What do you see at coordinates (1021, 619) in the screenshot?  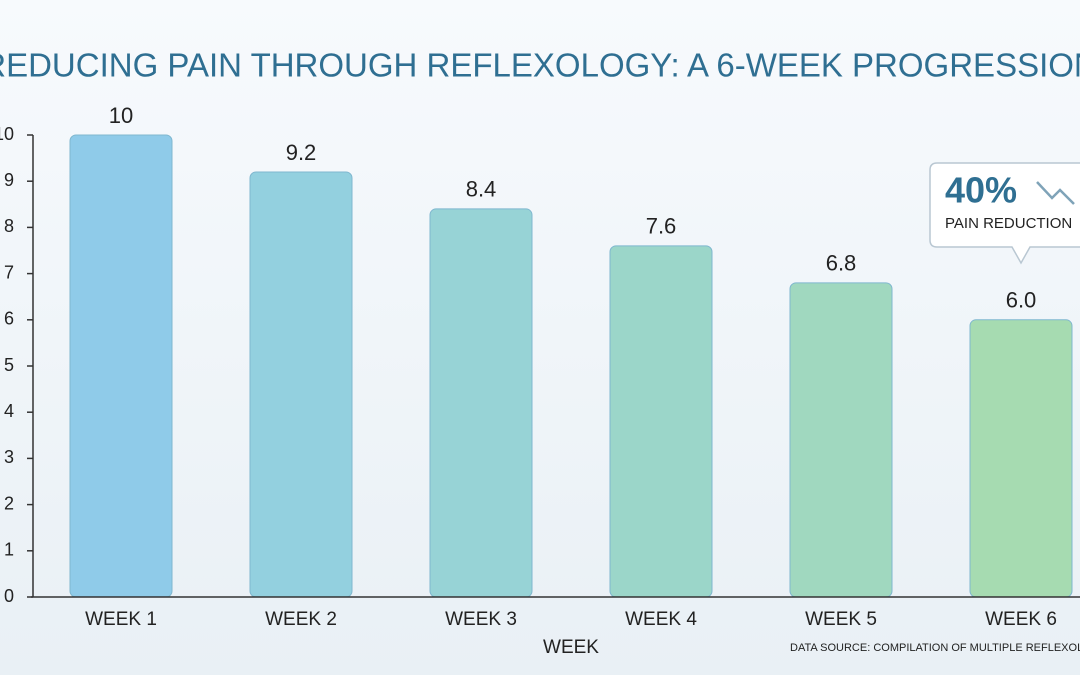 I see `x-tick-label: WEEK 6` at bounding box center [1021, 619].